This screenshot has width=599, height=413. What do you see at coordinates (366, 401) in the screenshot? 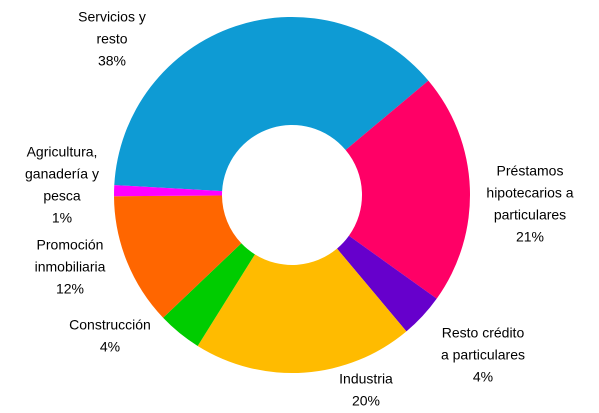
I see `value-label: 20%` at bounding box center [366, 401].